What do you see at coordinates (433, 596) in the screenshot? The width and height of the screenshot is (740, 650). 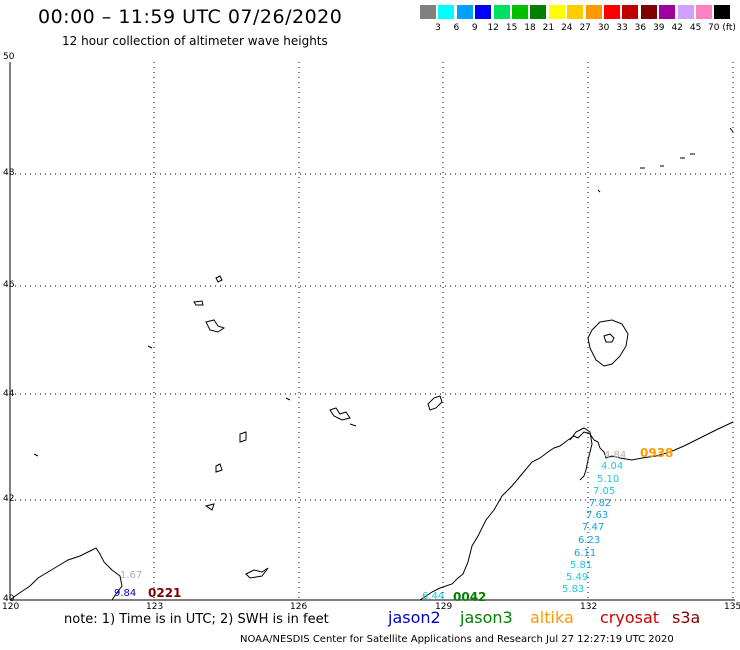 I see `swh-value: 6.44` at bounding box center [433, 596].